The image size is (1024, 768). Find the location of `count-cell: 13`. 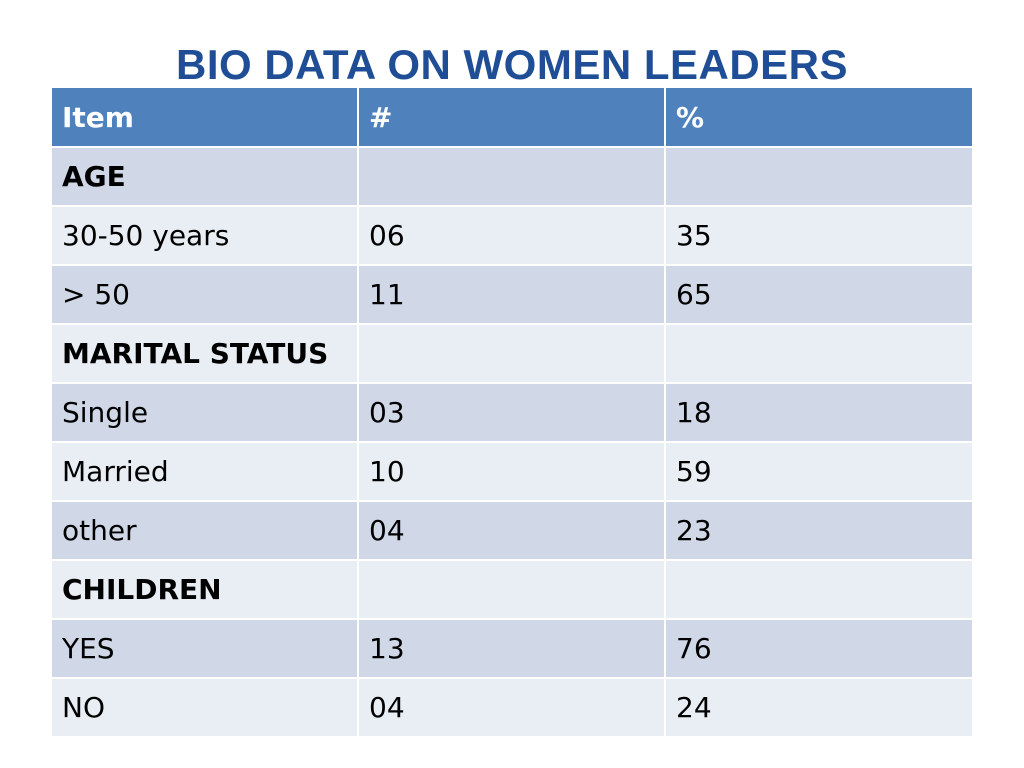

count-cell: 13 is located at coordinates (511, 648).